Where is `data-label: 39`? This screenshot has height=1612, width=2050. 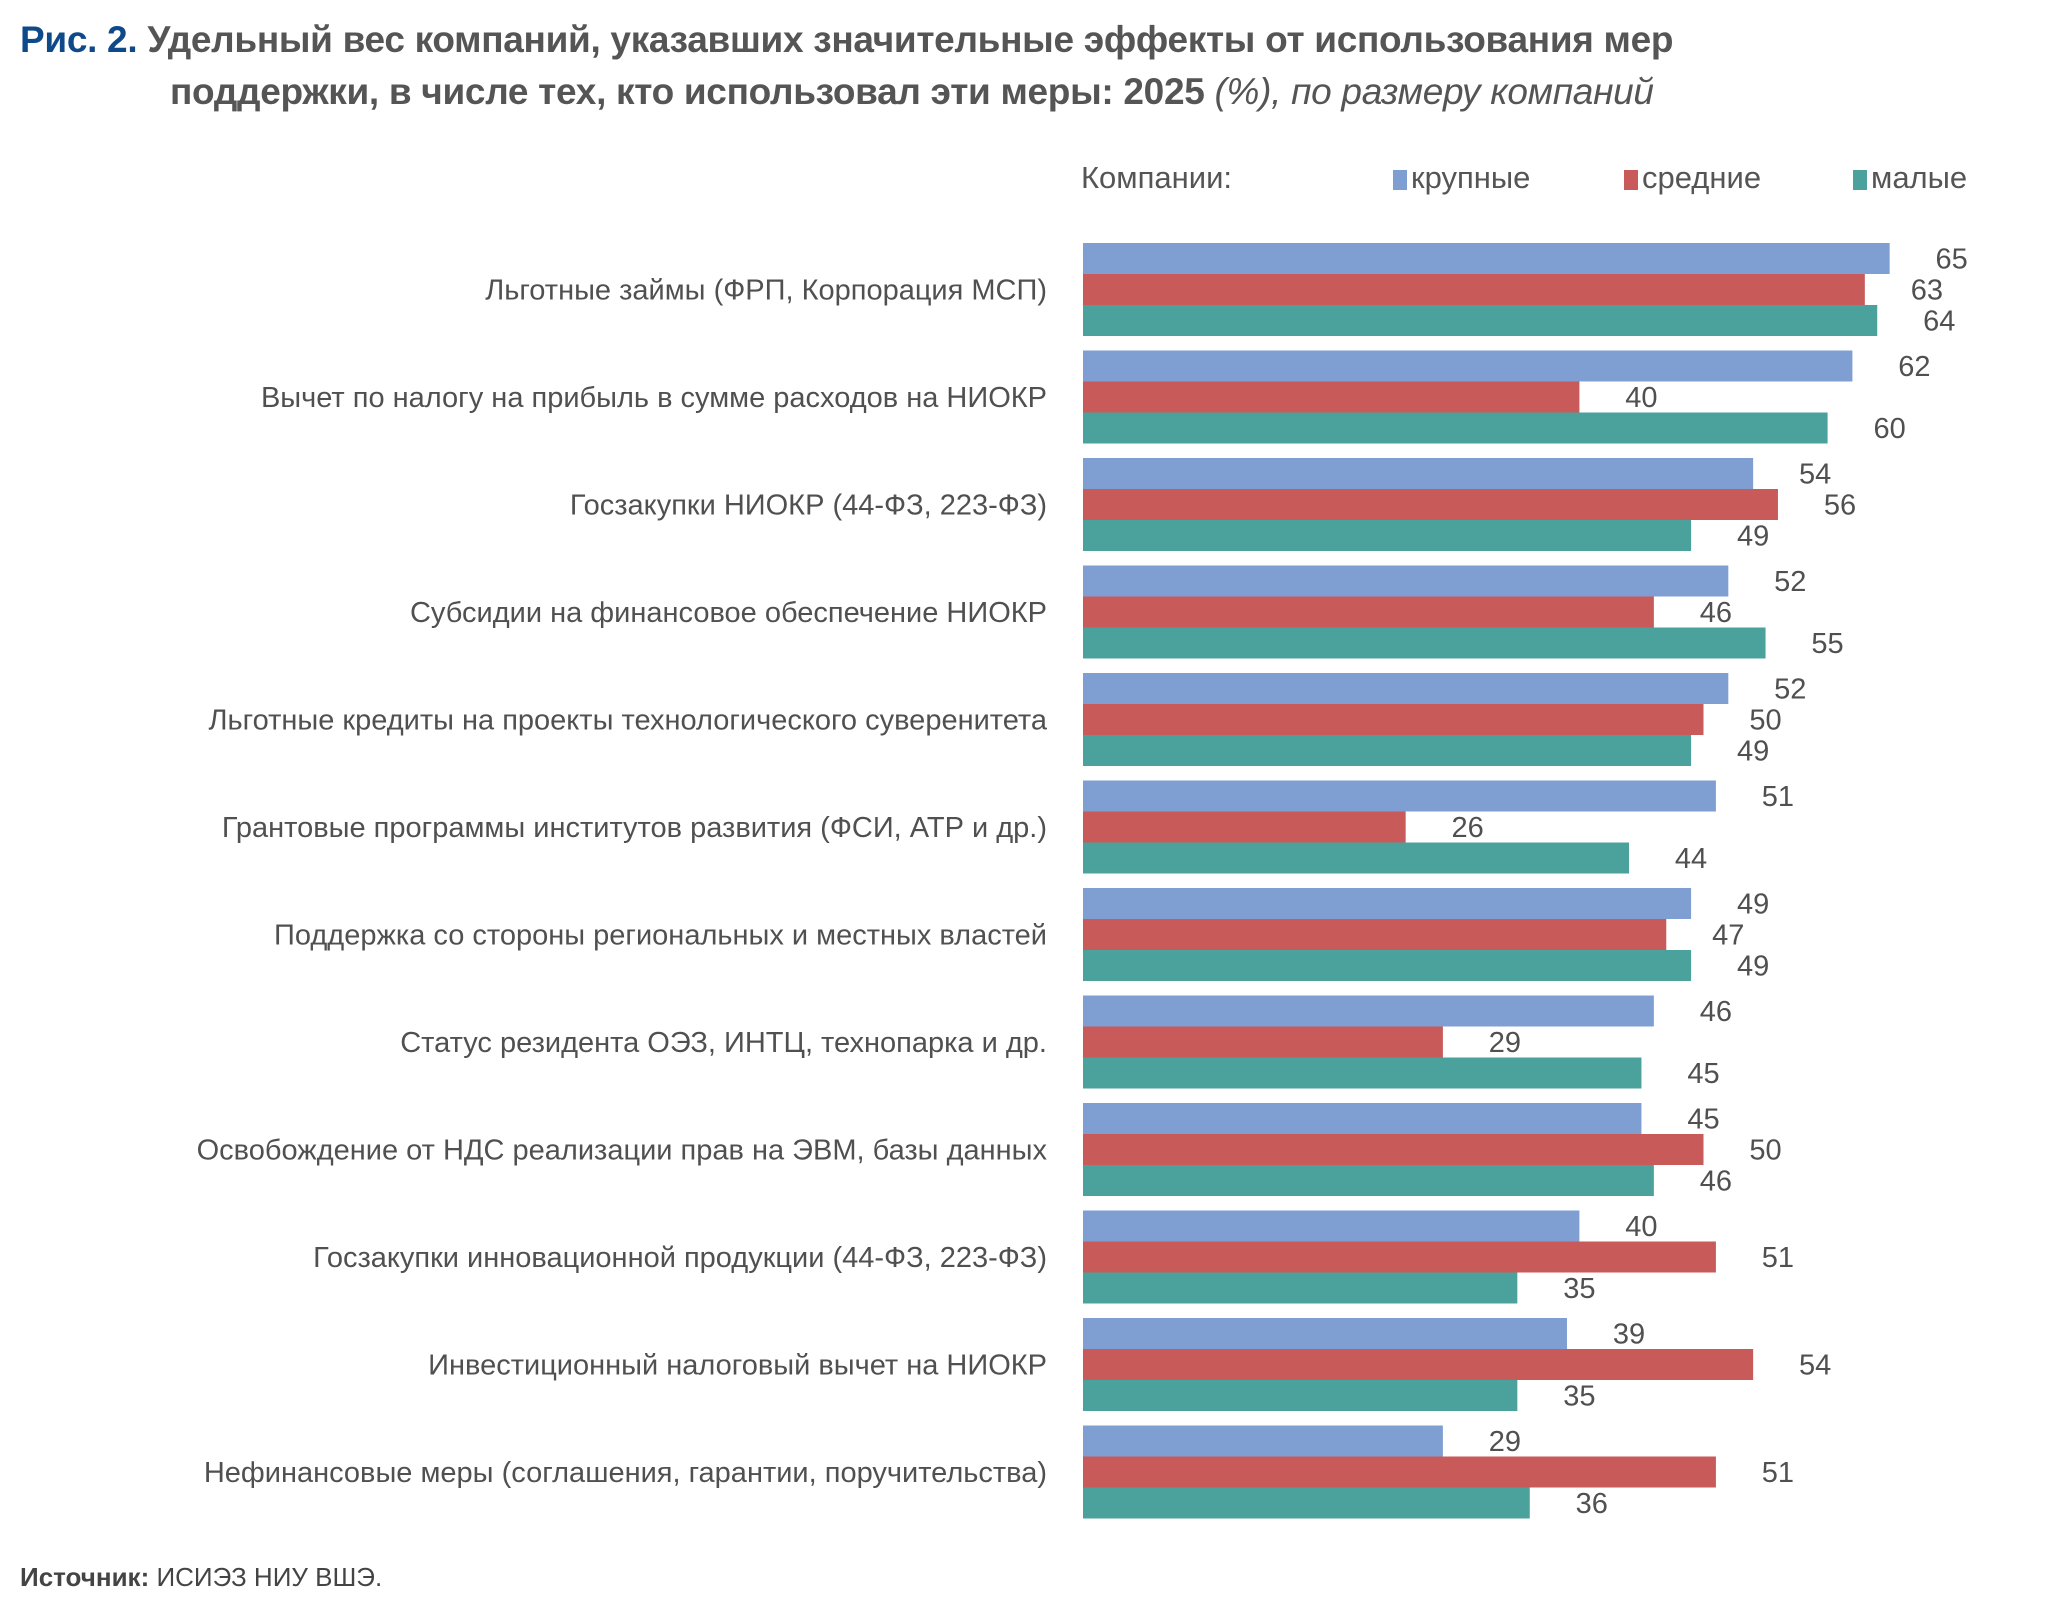 data-label: 39 is located at coordinates (1629, 1335).